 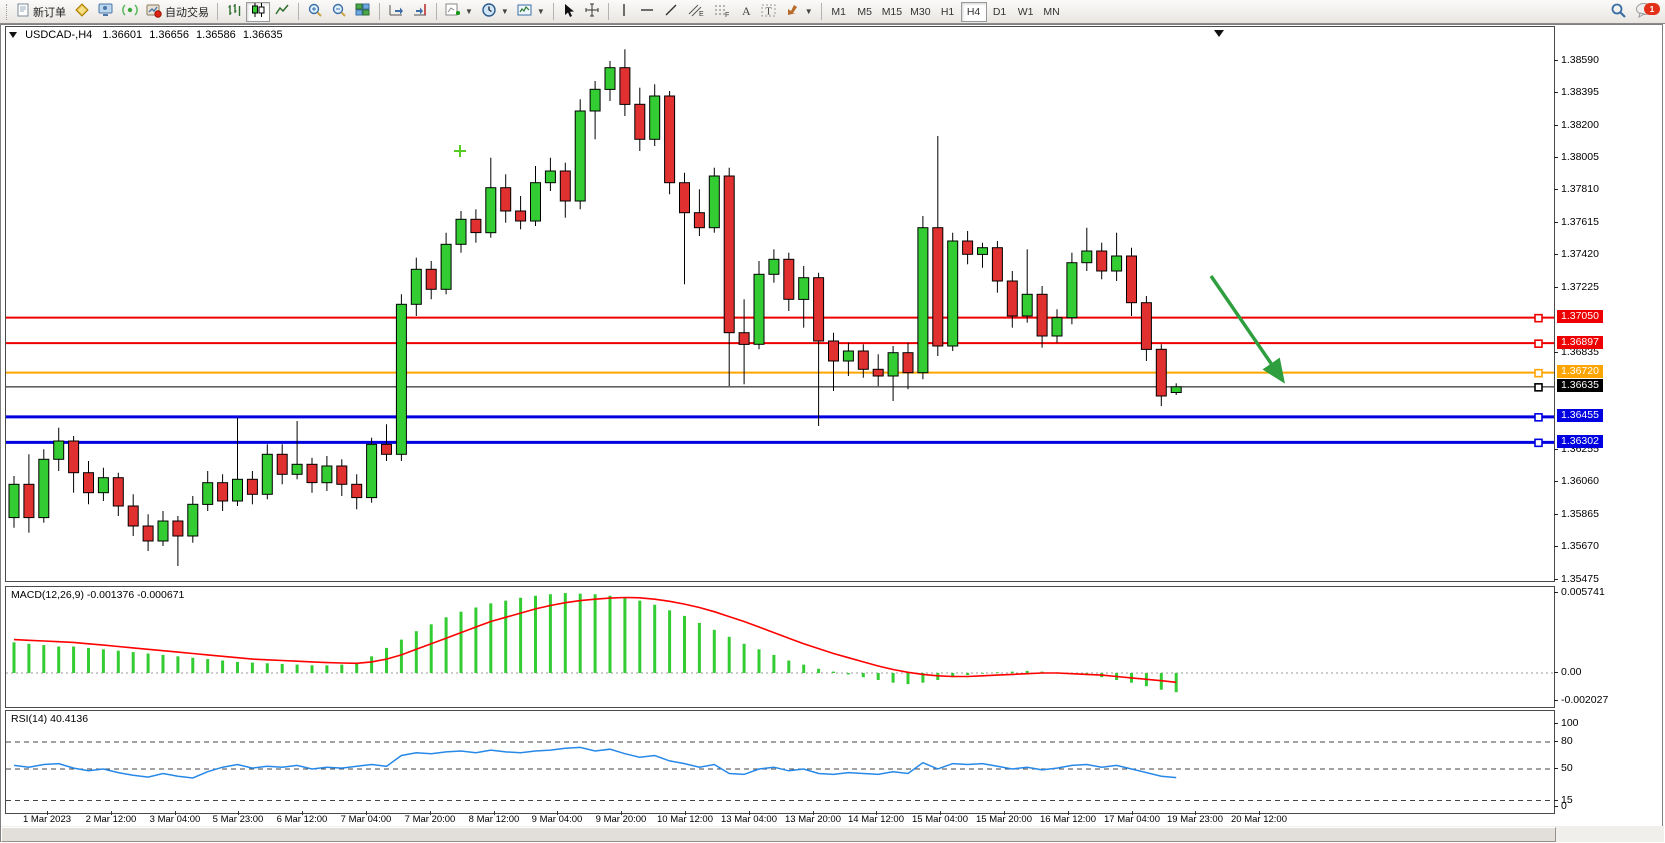 What do you see at coordinates (531, 12) in the screenshot?
I see `templates-button: ▼` at bounding box center [531, 12].